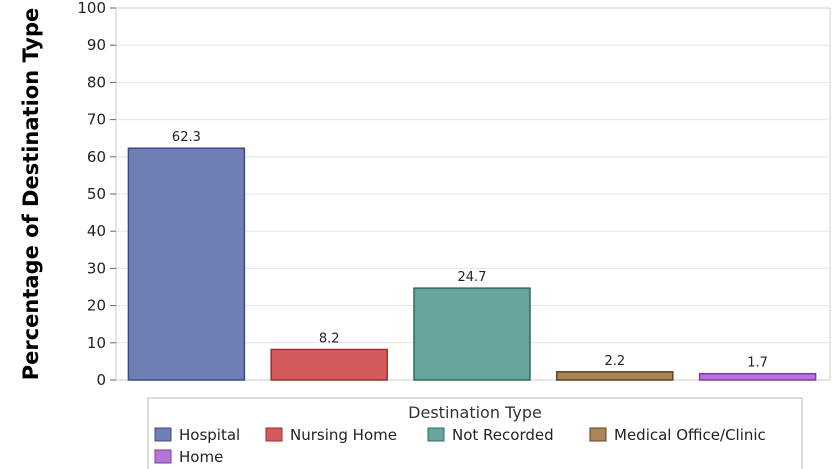 This screenshot has height=469, width=836. I want to click on legend-box, so click(475, 433).